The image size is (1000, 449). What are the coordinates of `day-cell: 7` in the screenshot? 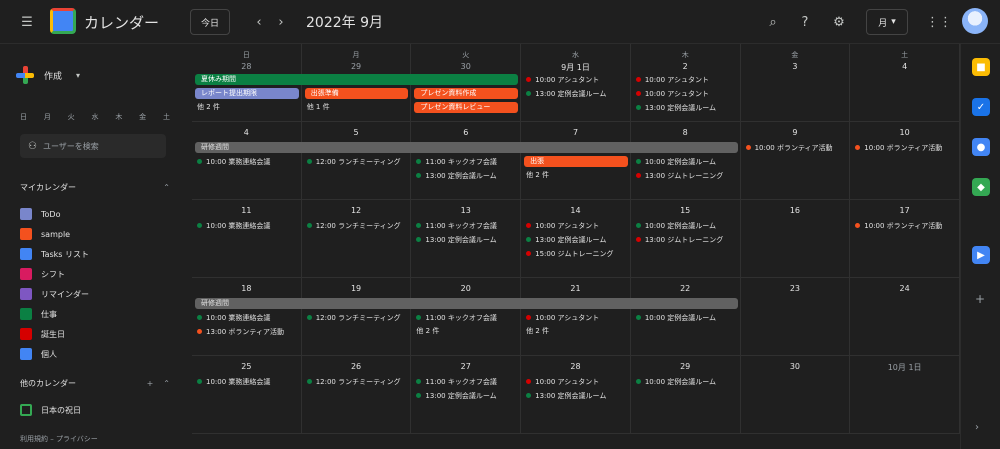 It's located at (576, 161).